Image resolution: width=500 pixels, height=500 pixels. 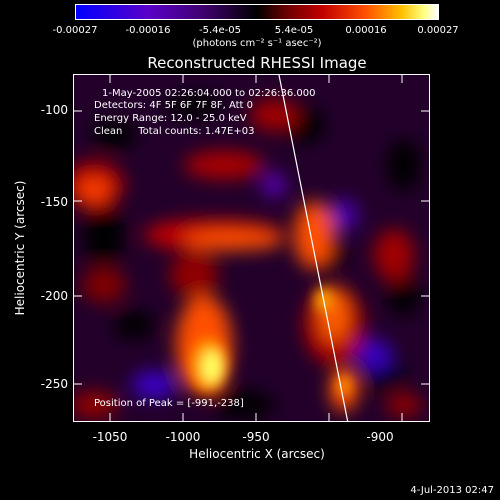 What do you see at coordinates (257, 454) in the screenshot?
I see `x-axis-label: Heliocentric X (arcsec)` at bounding box center [257, 454].